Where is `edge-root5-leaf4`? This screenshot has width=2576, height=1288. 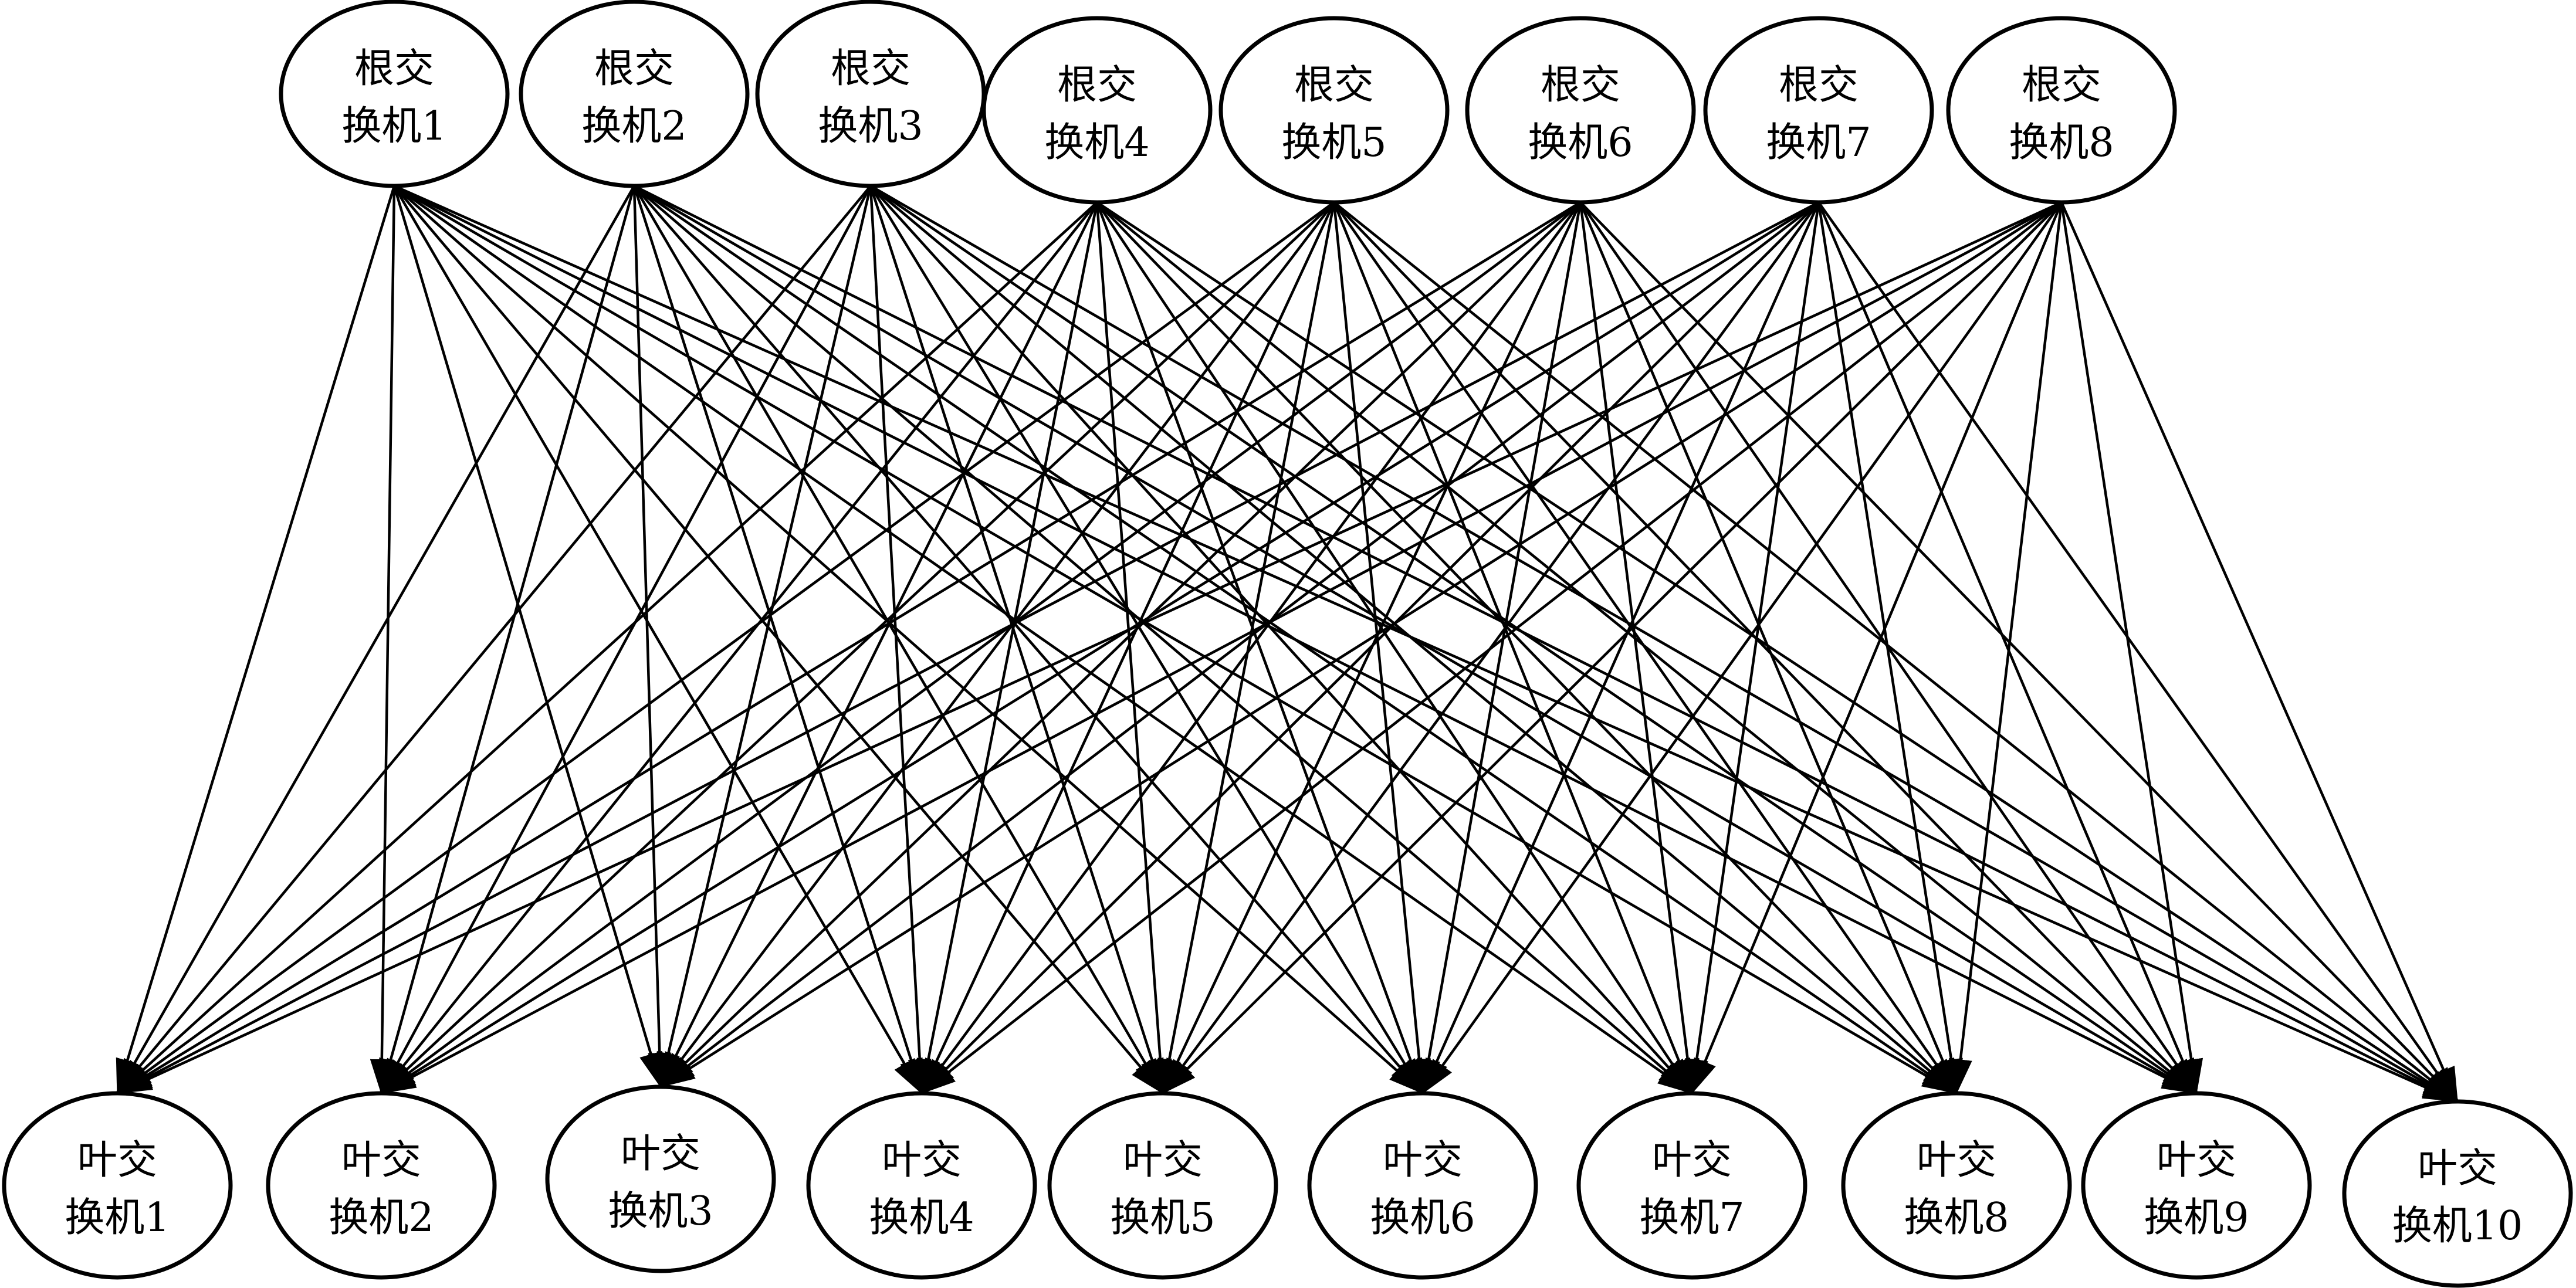
edge-root5-leaf4 is located at coordinates (1128, 648).